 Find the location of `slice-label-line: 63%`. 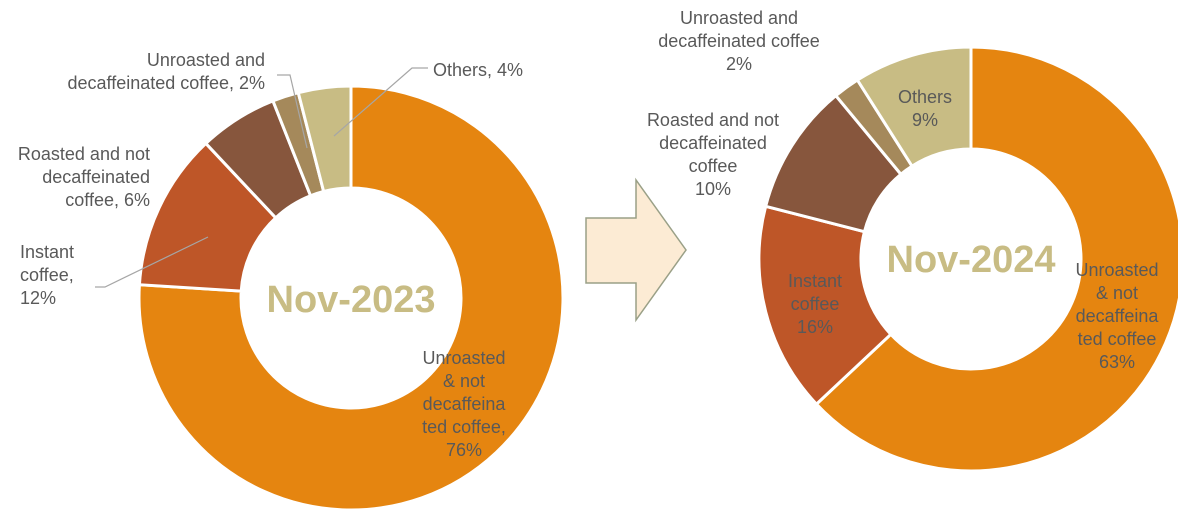

slice-label-line: 63% is located at coordinates (1117, 362).